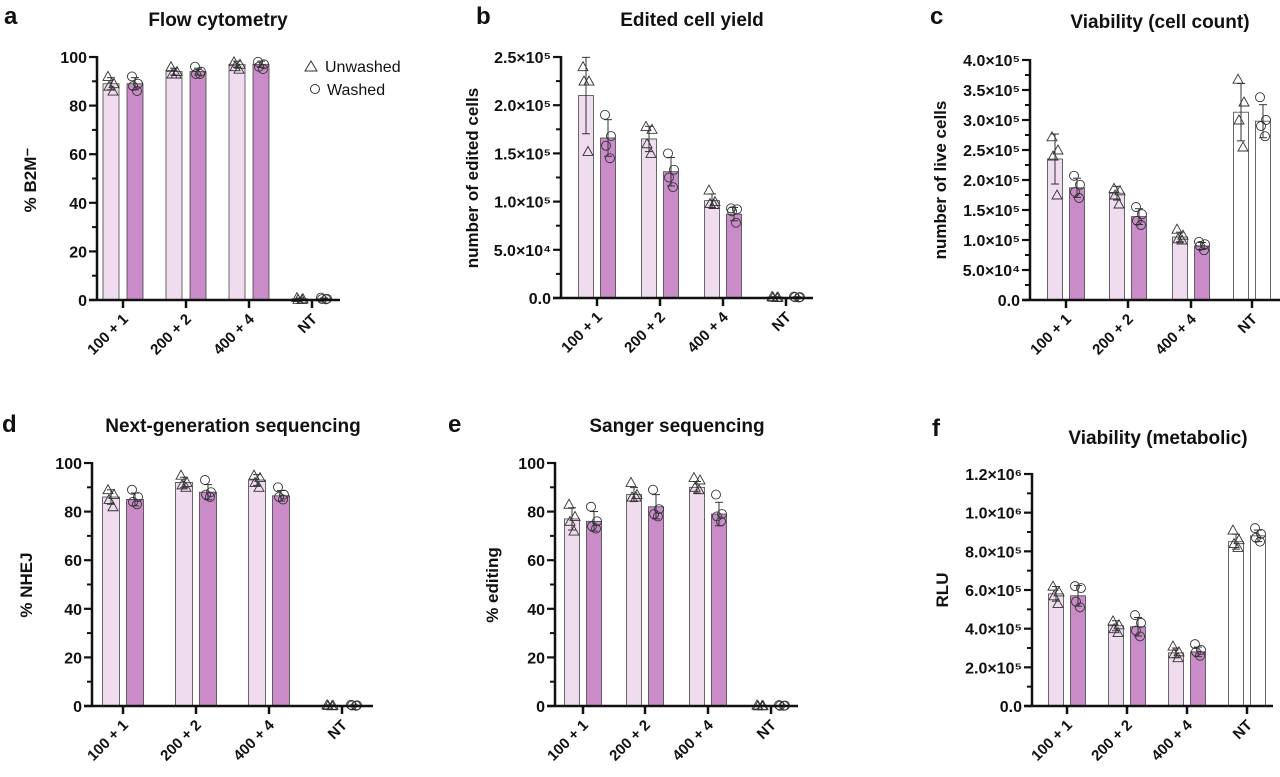 The height and width of the screenshot is (777, 1280). I want to click on legend-label-unwashed: Unwashed, so click(363, 67).